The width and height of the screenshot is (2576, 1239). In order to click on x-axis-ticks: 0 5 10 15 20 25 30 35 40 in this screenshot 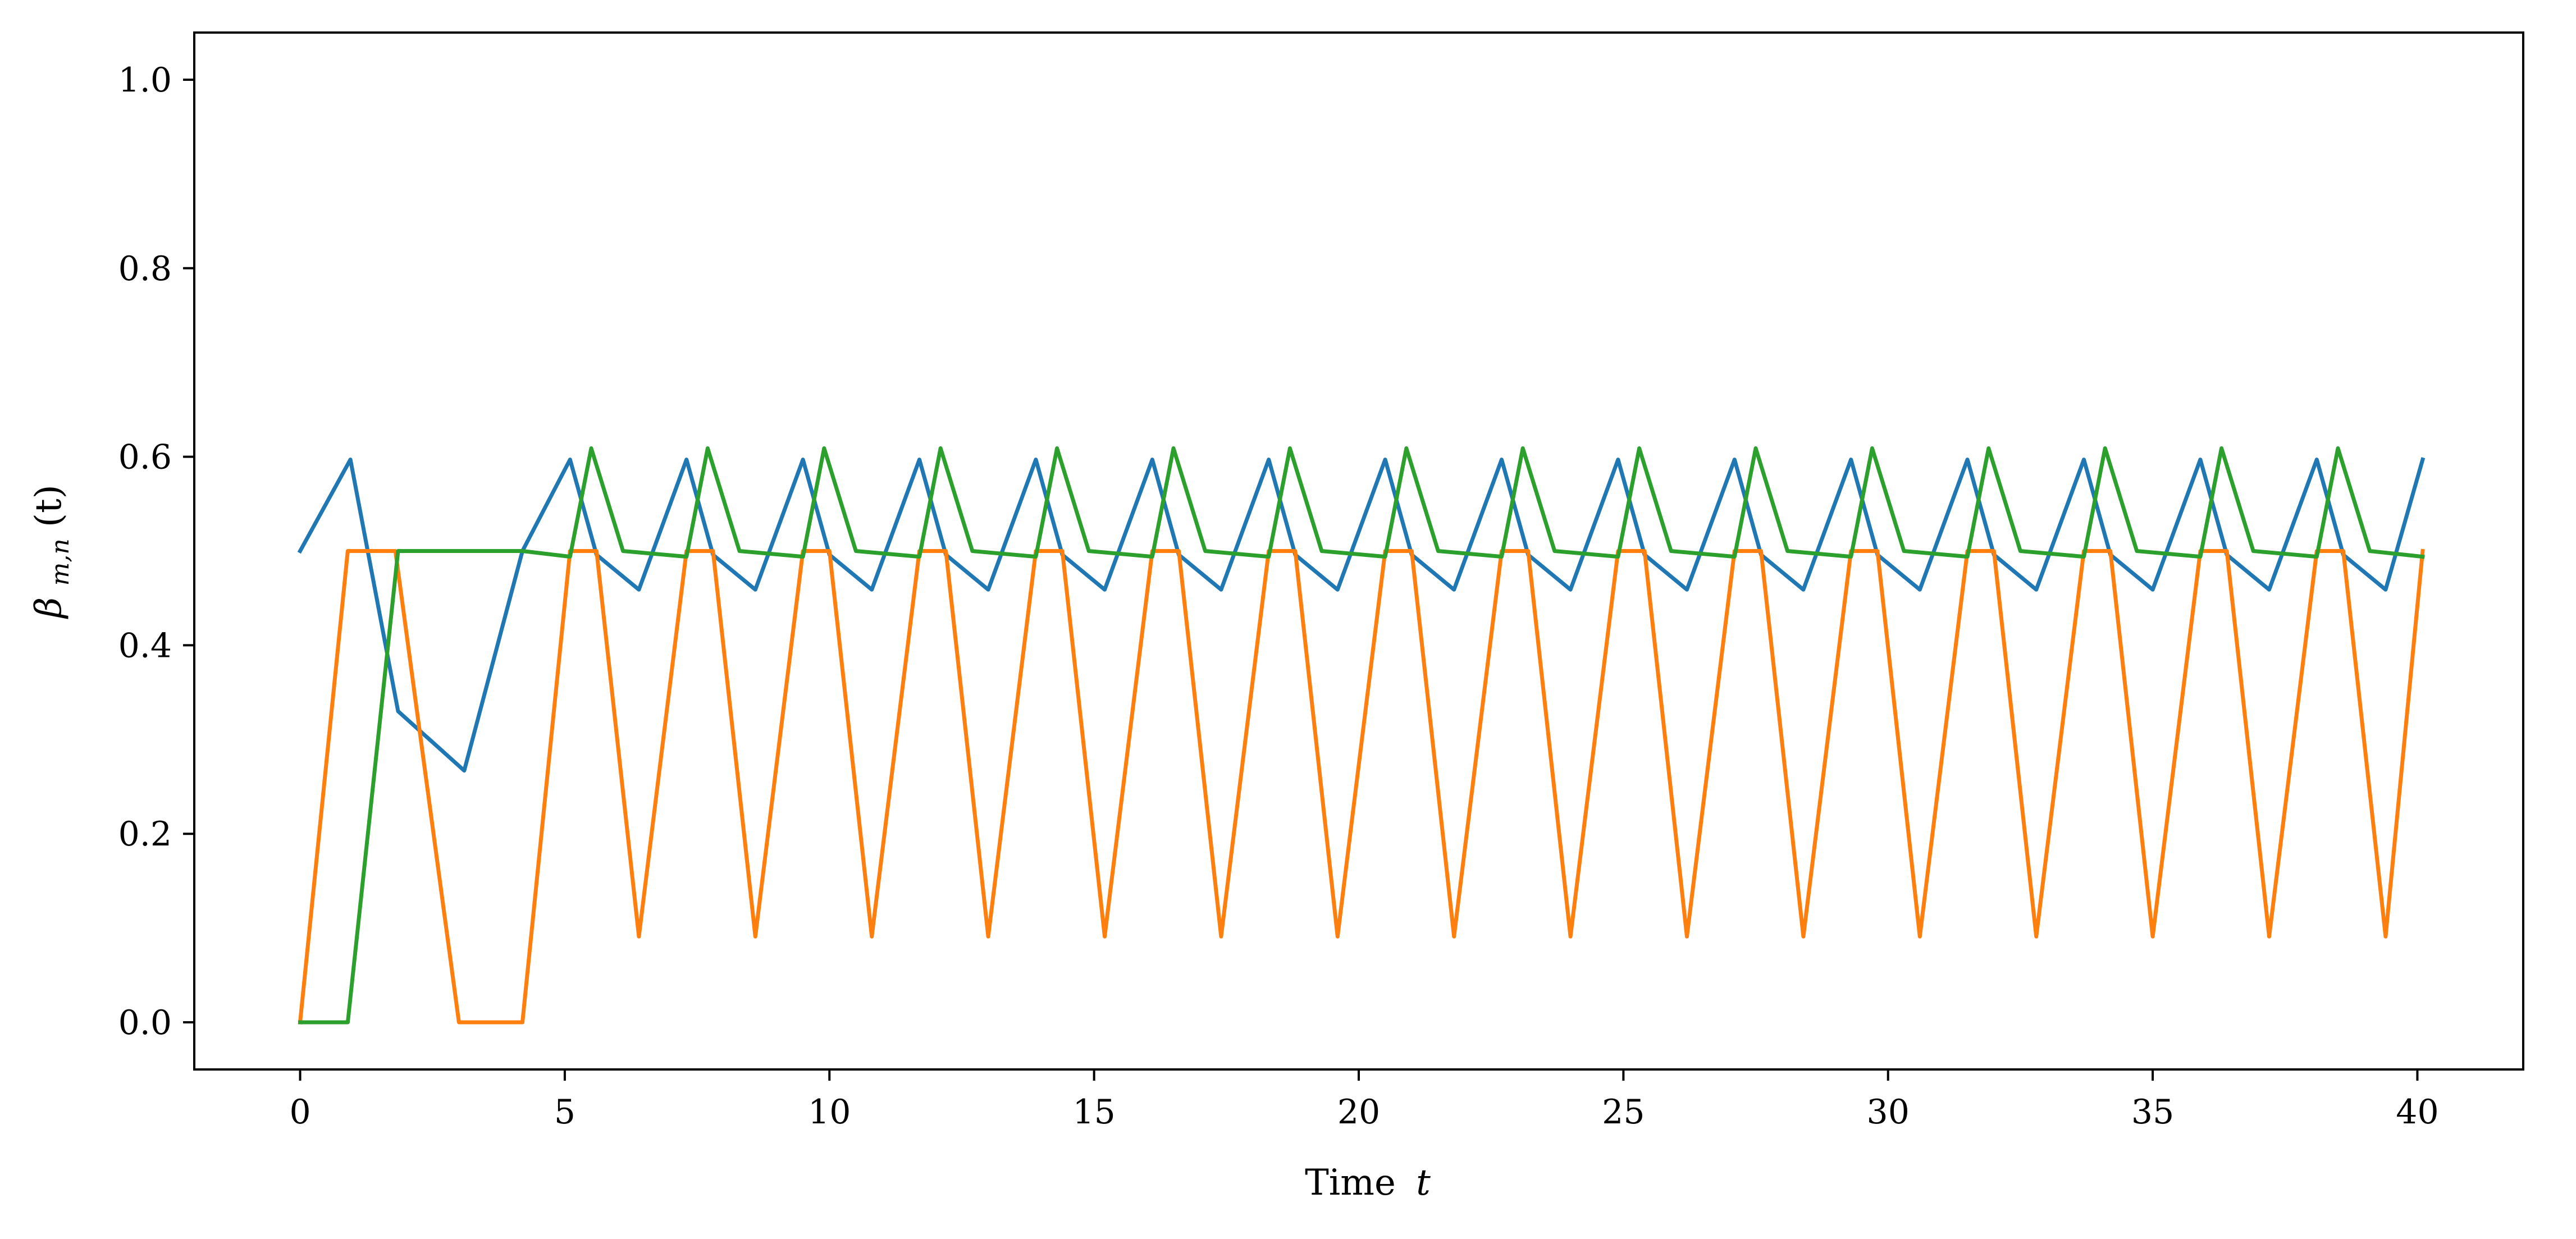, I will do `click(1364, 1100)`.